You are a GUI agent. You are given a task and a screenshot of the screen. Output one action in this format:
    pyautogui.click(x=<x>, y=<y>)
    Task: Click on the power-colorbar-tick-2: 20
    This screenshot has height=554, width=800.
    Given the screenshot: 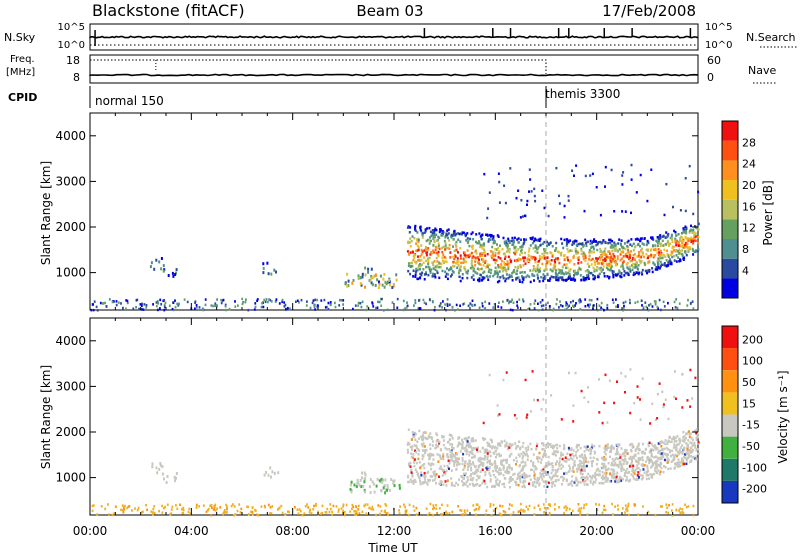 What is the action you would take?
    pyautogui.click(x=749, y=185)
    